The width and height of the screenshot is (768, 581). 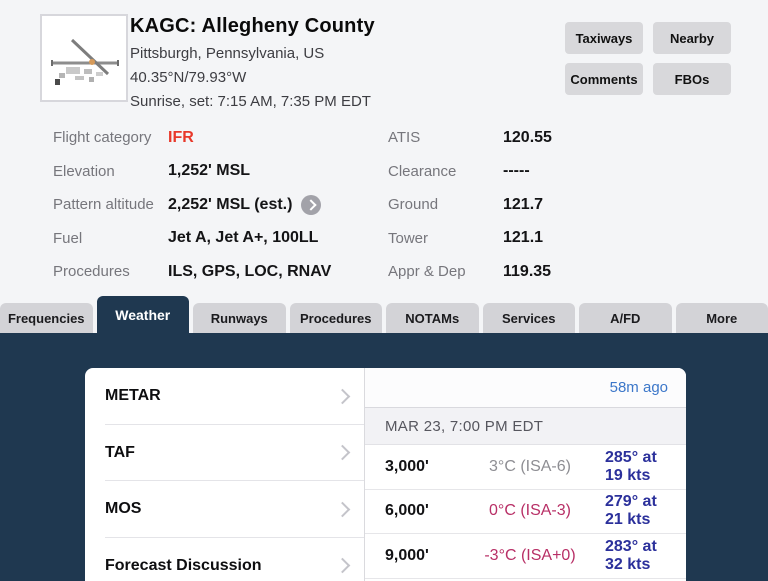 What do you see at coordinates (548, 239) in the screenshot?
I see `tower-row: Tower 121.1` at bounding box center [548, 239].